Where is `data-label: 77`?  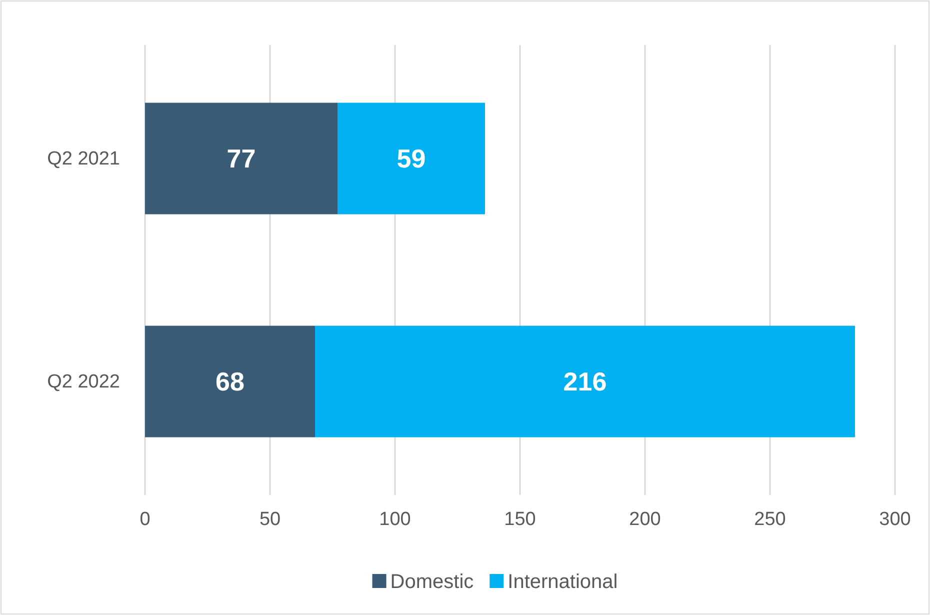 data-label: 77 is located at coordinates (241, 159).